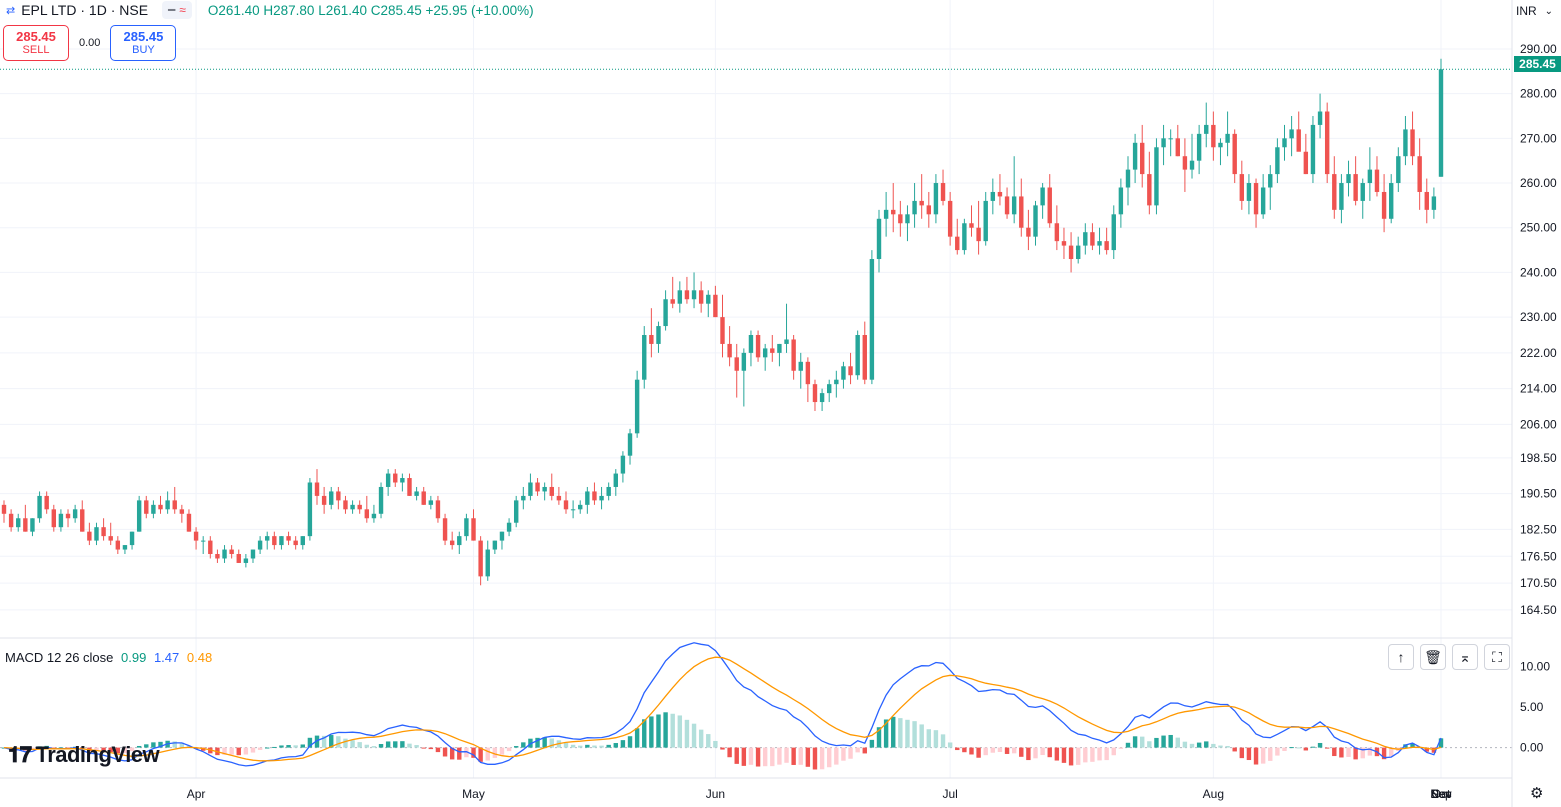 This screenshot has height=807, width=1561. I want to click on macd-legend: MACD 12 26 close 0.99 1.47 0.48, so click(108, 657).